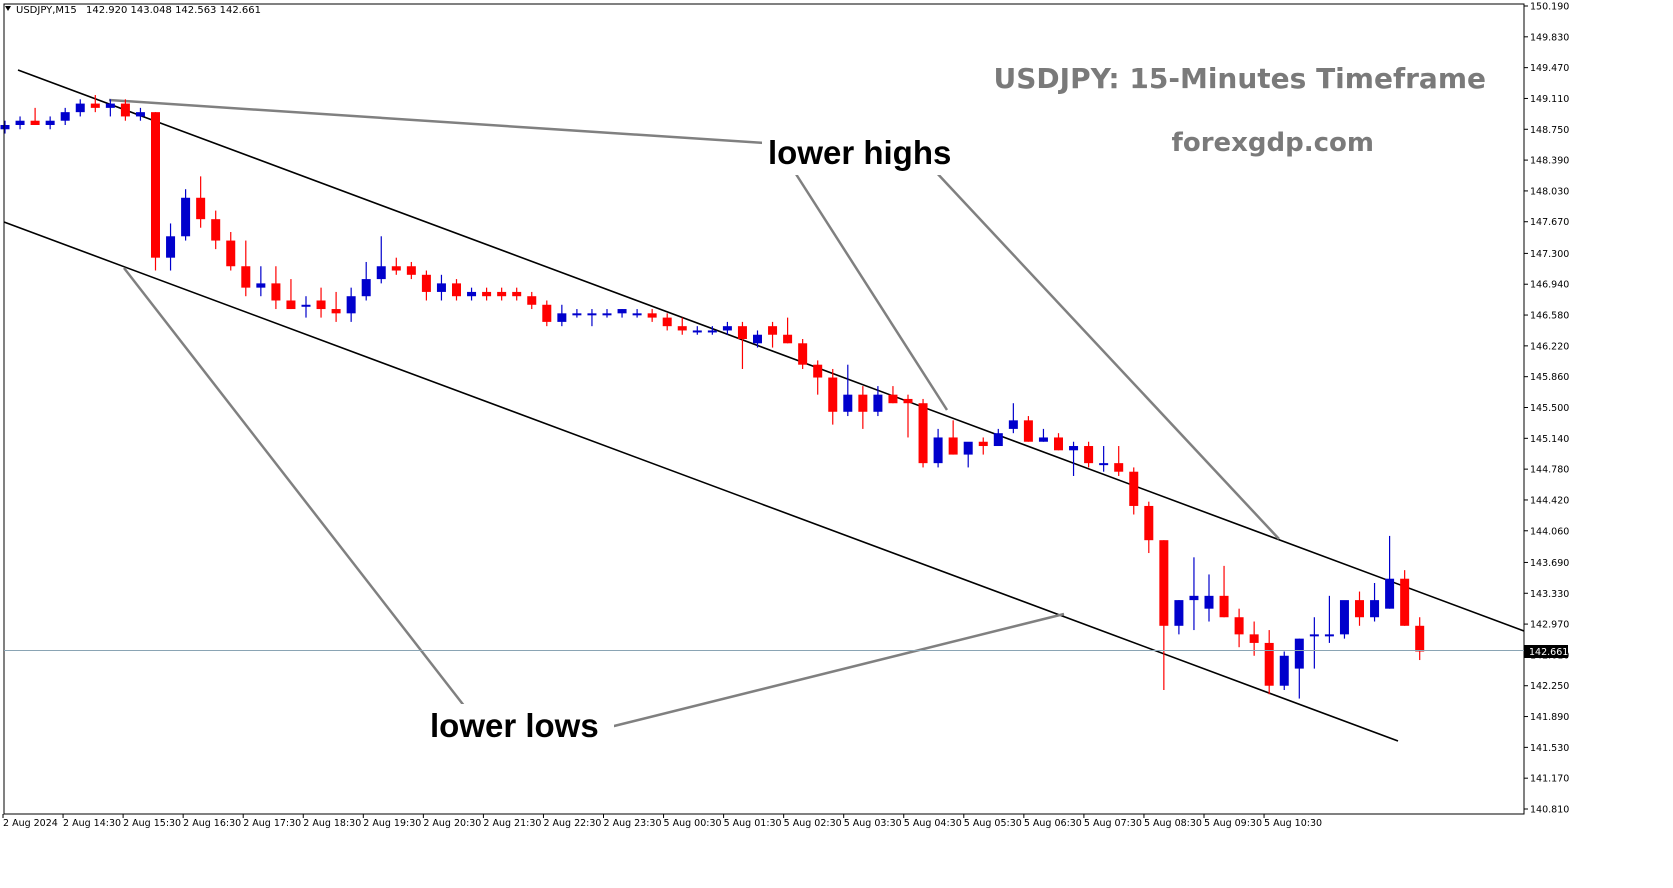 The width and height of the screenshot is (1673, 888). Describe the element at coordinates (512, 823) in the screenshot. I see `x-tick-label: 2 Aug 21:30` at that location.